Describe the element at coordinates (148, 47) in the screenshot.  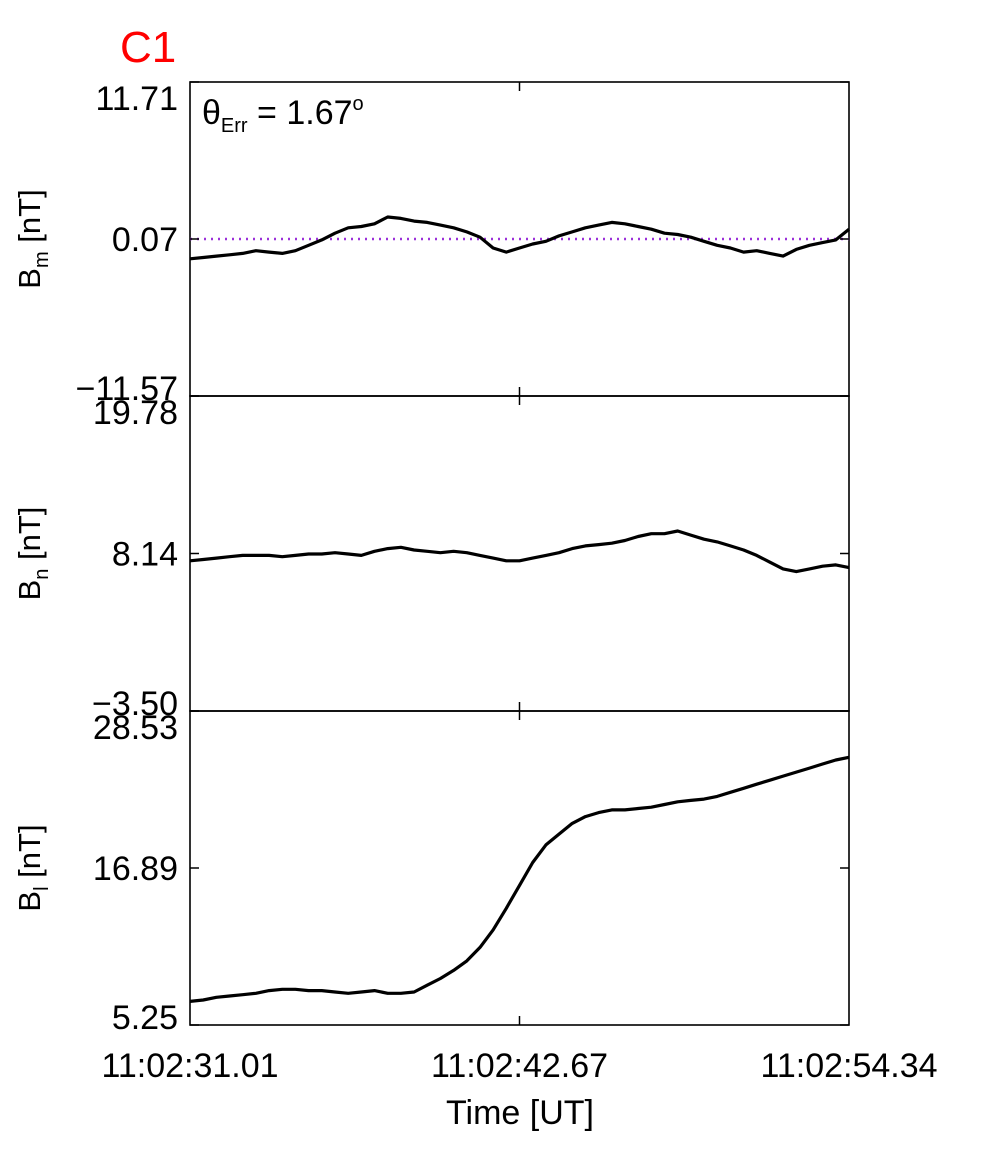
I see `figure-title: C1` at that location.